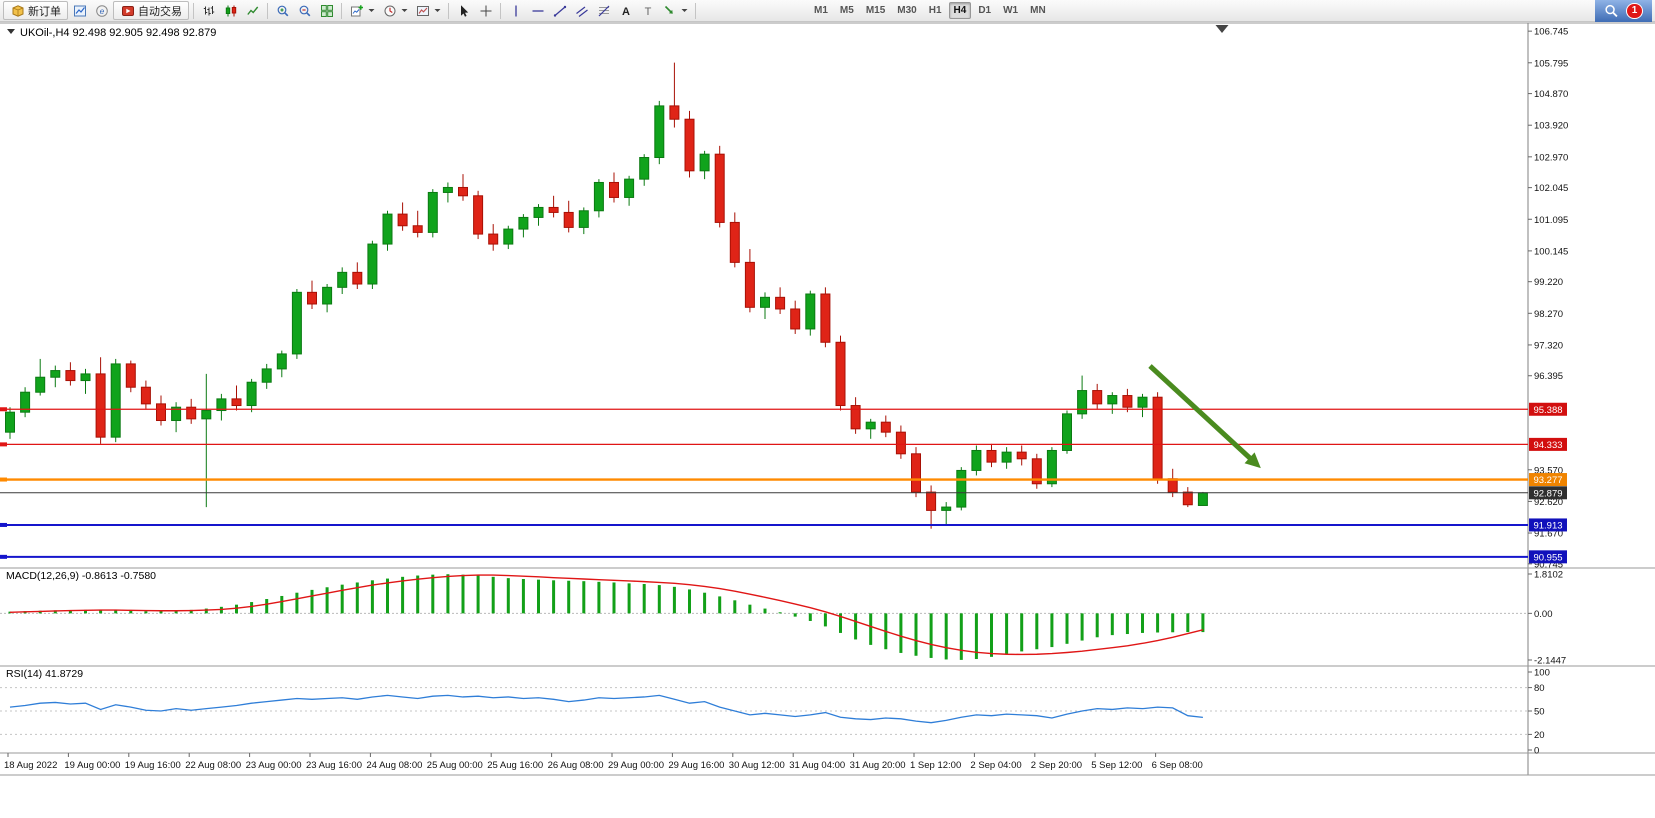 This screenshot has height=818, width=1655. Describe the element at coordinates (783, 409) in the screenshot. I see `horizontal-line-95-388: 95.388` at that location.